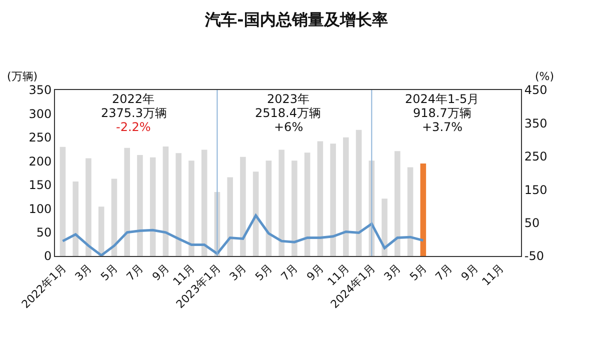 This screenshot has width=593, height=342. Describe the element at coordinates (534, 256) in the screenshot. I see `y2-tick-label: -50` at that location.